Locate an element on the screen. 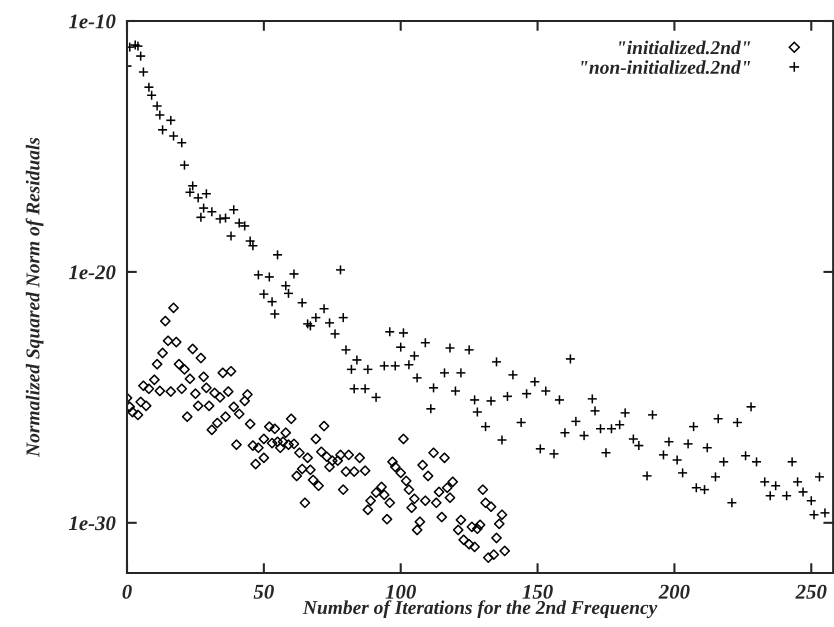  x-tick-label: 0 is located at coordinates (127, 591).